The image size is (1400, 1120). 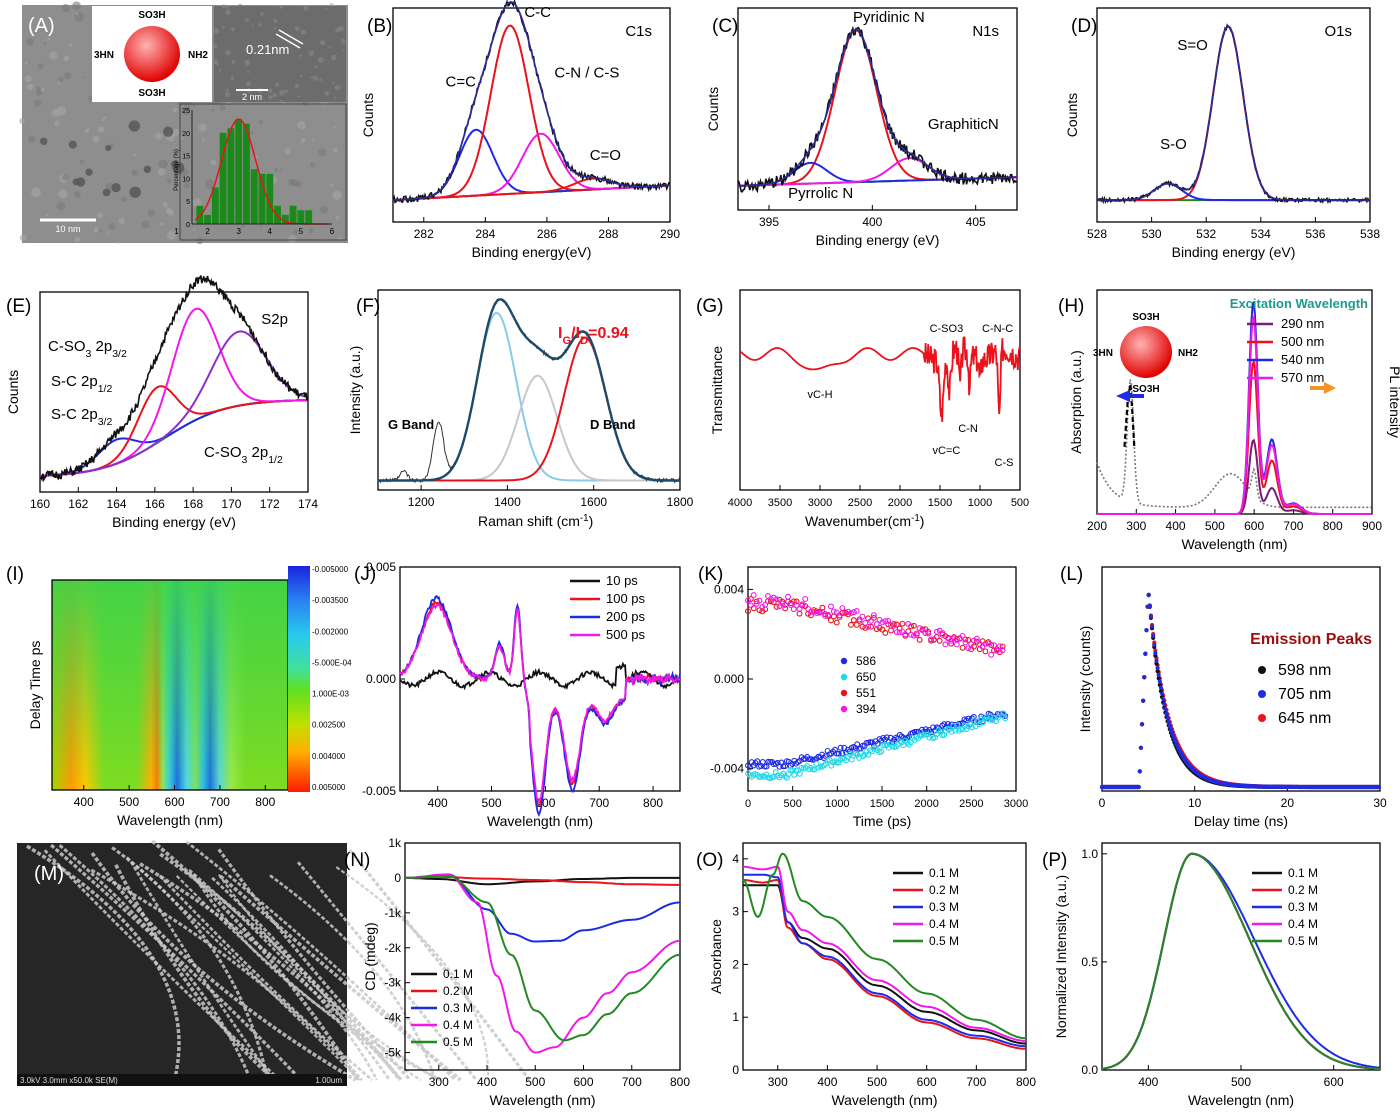 What do you see at coordinates (231, 504) in the screenshot?
I see `panel-e-xtick-label: 170` at bounding box center [231, 504].